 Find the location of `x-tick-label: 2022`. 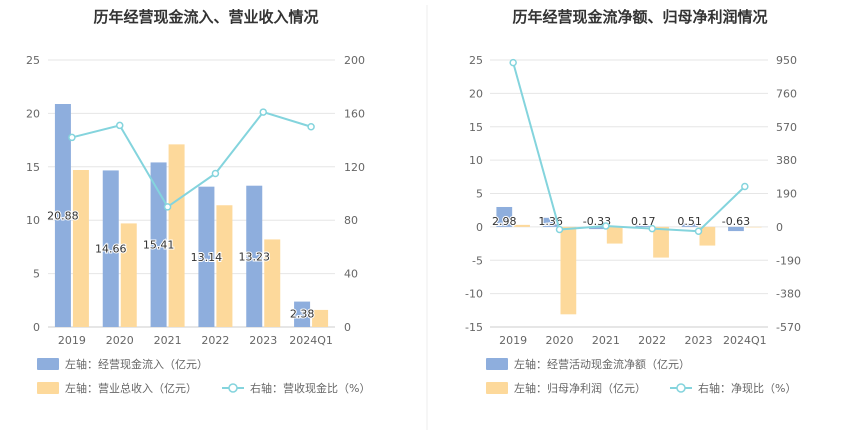

x-tick-label: 2022 is located at coordinates (215, 340).